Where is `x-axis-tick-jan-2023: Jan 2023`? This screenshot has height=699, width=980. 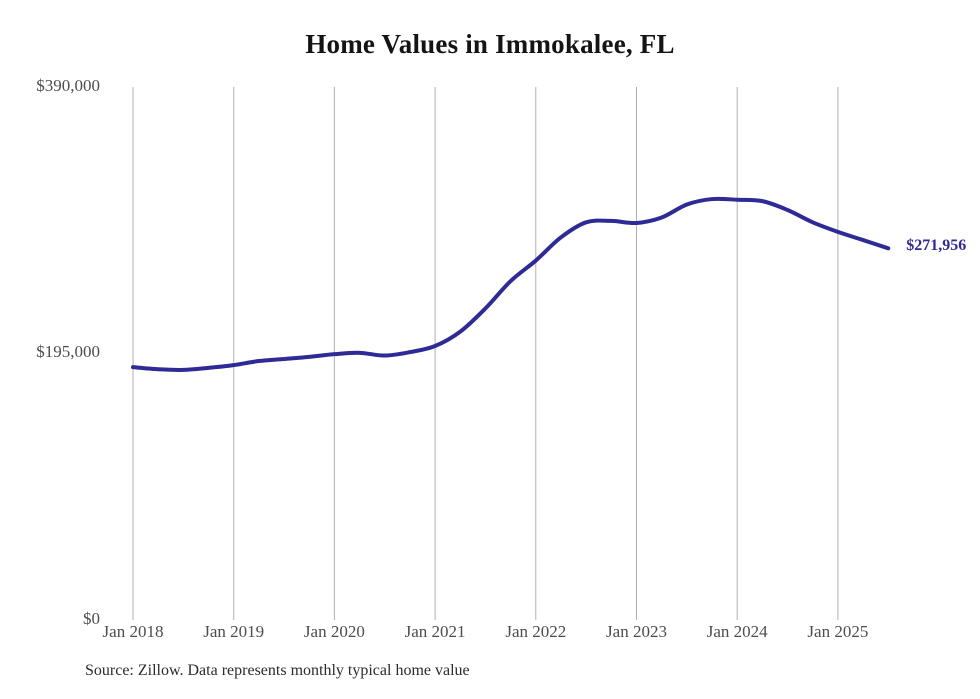 x-axis-tick-jan-2023: Jan 2023 is located at coordinates (636, 631).